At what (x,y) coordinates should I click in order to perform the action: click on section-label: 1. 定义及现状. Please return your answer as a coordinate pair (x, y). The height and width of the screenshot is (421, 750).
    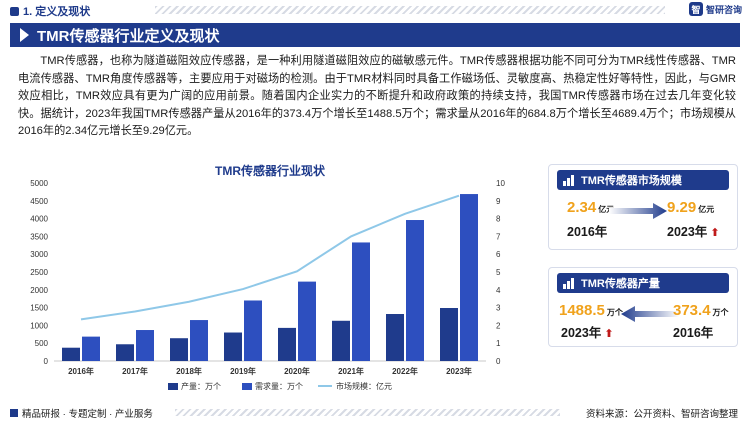
    Looking at the image, I should click on (57, 12).